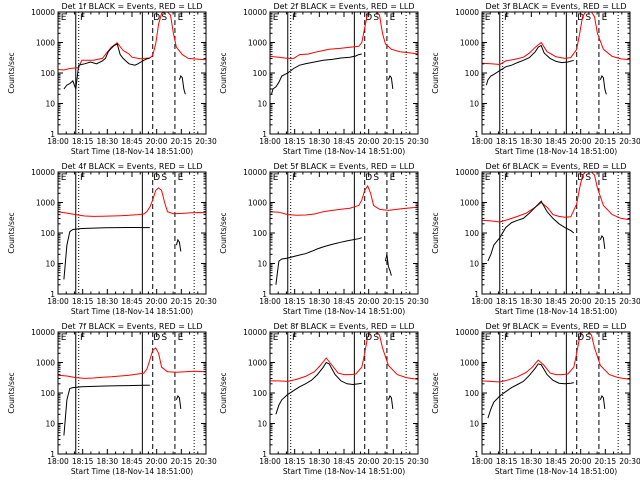 The height and width of the screenshot is (484, 640). What do you see at coordinates (555, 166) in the screenshot?
I see `panel-title: Det 6f BLACK = Events, RED = LLD` at bounding box center [555, 166].